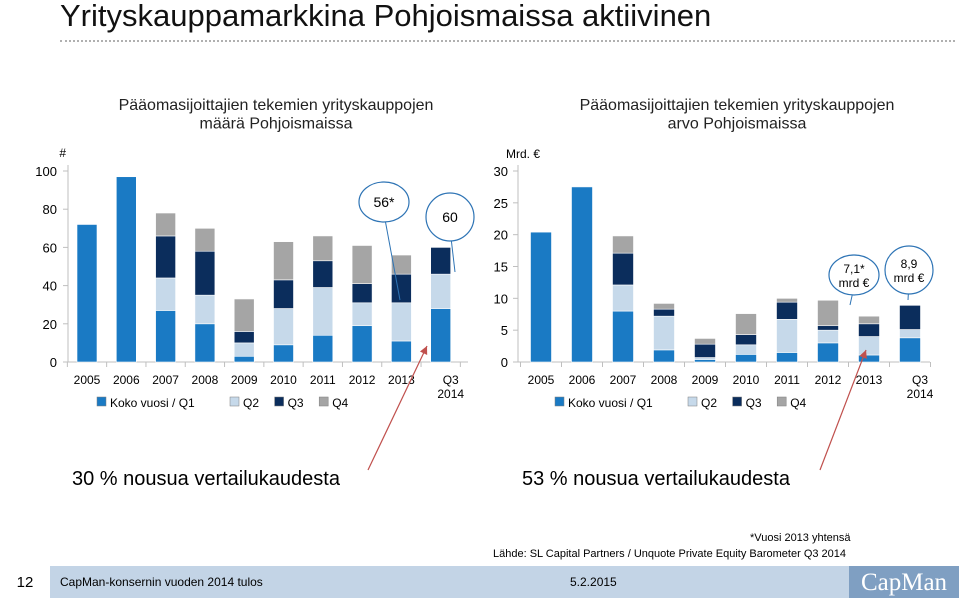 The height and width of the screenshot is (600, 959). I want to click on value-bar-2008-q1, so click(664, 356).